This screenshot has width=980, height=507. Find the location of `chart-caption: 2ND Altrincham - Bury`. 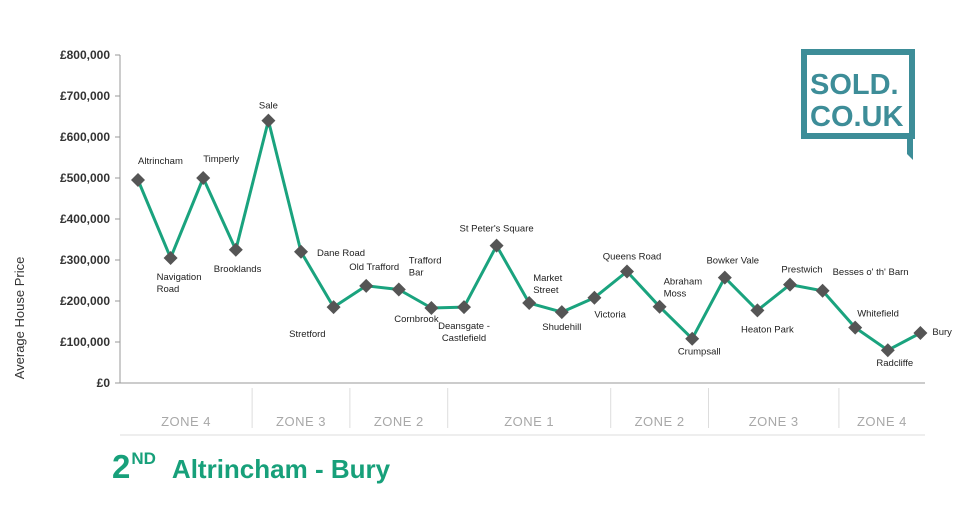

chart-caption: 2ND Altrincham - Bury is located at coordinates (251, 467).